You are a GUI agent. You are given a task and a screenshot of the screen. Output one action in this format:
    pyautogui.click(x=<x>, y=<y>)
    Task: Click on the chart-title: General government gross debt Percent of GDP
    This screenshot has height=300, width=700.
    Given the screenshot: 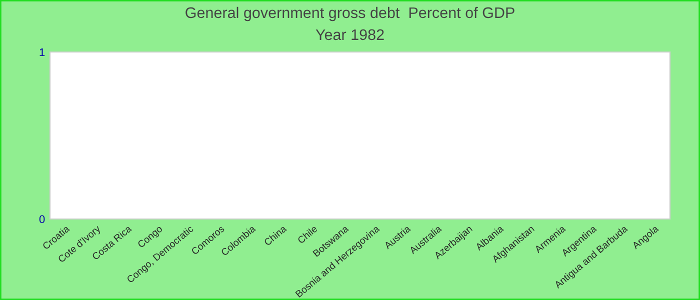 What is the action you would take?
    pyautogui.click(x=350, y=14)
    